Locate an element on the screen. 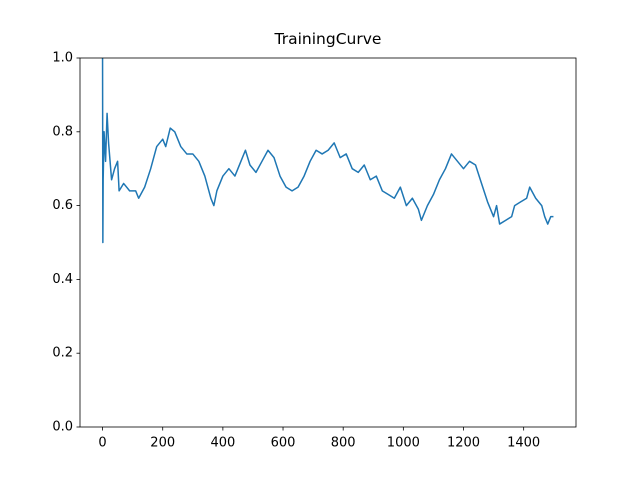 This screenshot has width=640, height=480. y-tick-label: 0.4 is located at coordinates (62, 279).